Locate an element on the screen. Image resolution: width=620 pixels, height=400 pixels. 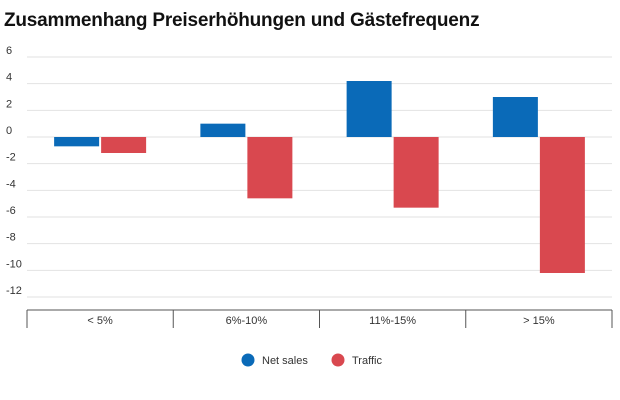
y-tick-label: 4 is located at coordinates (9, 78).